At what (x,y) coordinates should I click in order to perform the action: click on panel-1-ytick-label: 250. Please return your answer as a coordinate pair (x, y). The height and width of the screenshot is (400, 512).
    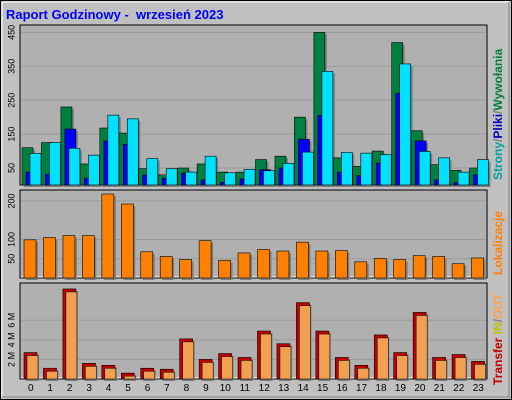
    Looking at the image, I should click on (11, 100).